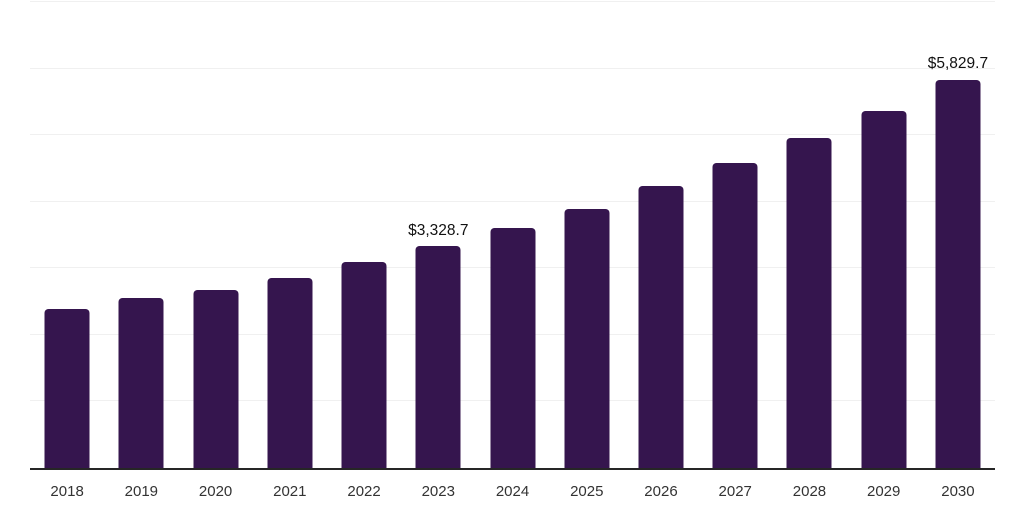 This screenshot has height=512, width=1024. What do you see at coordinates (587, 491) in the screenshot?
I see `x-tick-label: 2025` at bounding box center [587, 491].